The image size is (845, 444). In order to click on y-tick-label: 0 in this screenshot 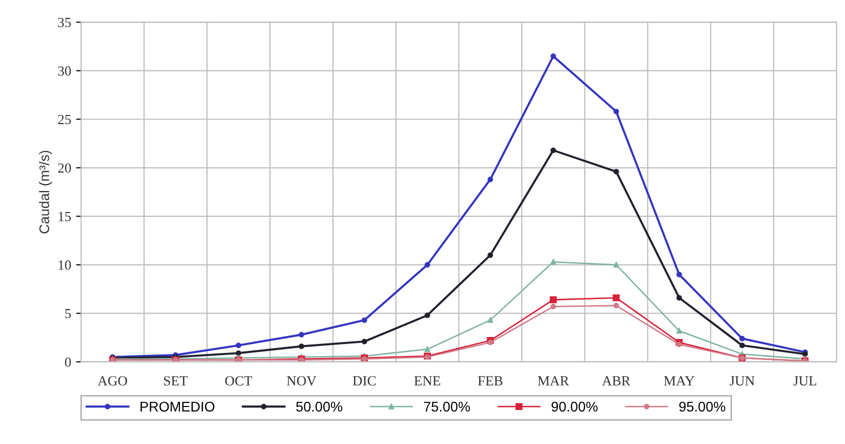, I will do `click(67, 362)`.